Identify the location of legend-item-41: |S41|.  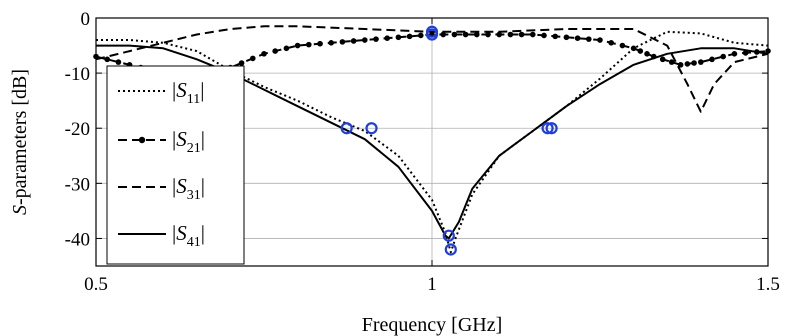
(161, 235).